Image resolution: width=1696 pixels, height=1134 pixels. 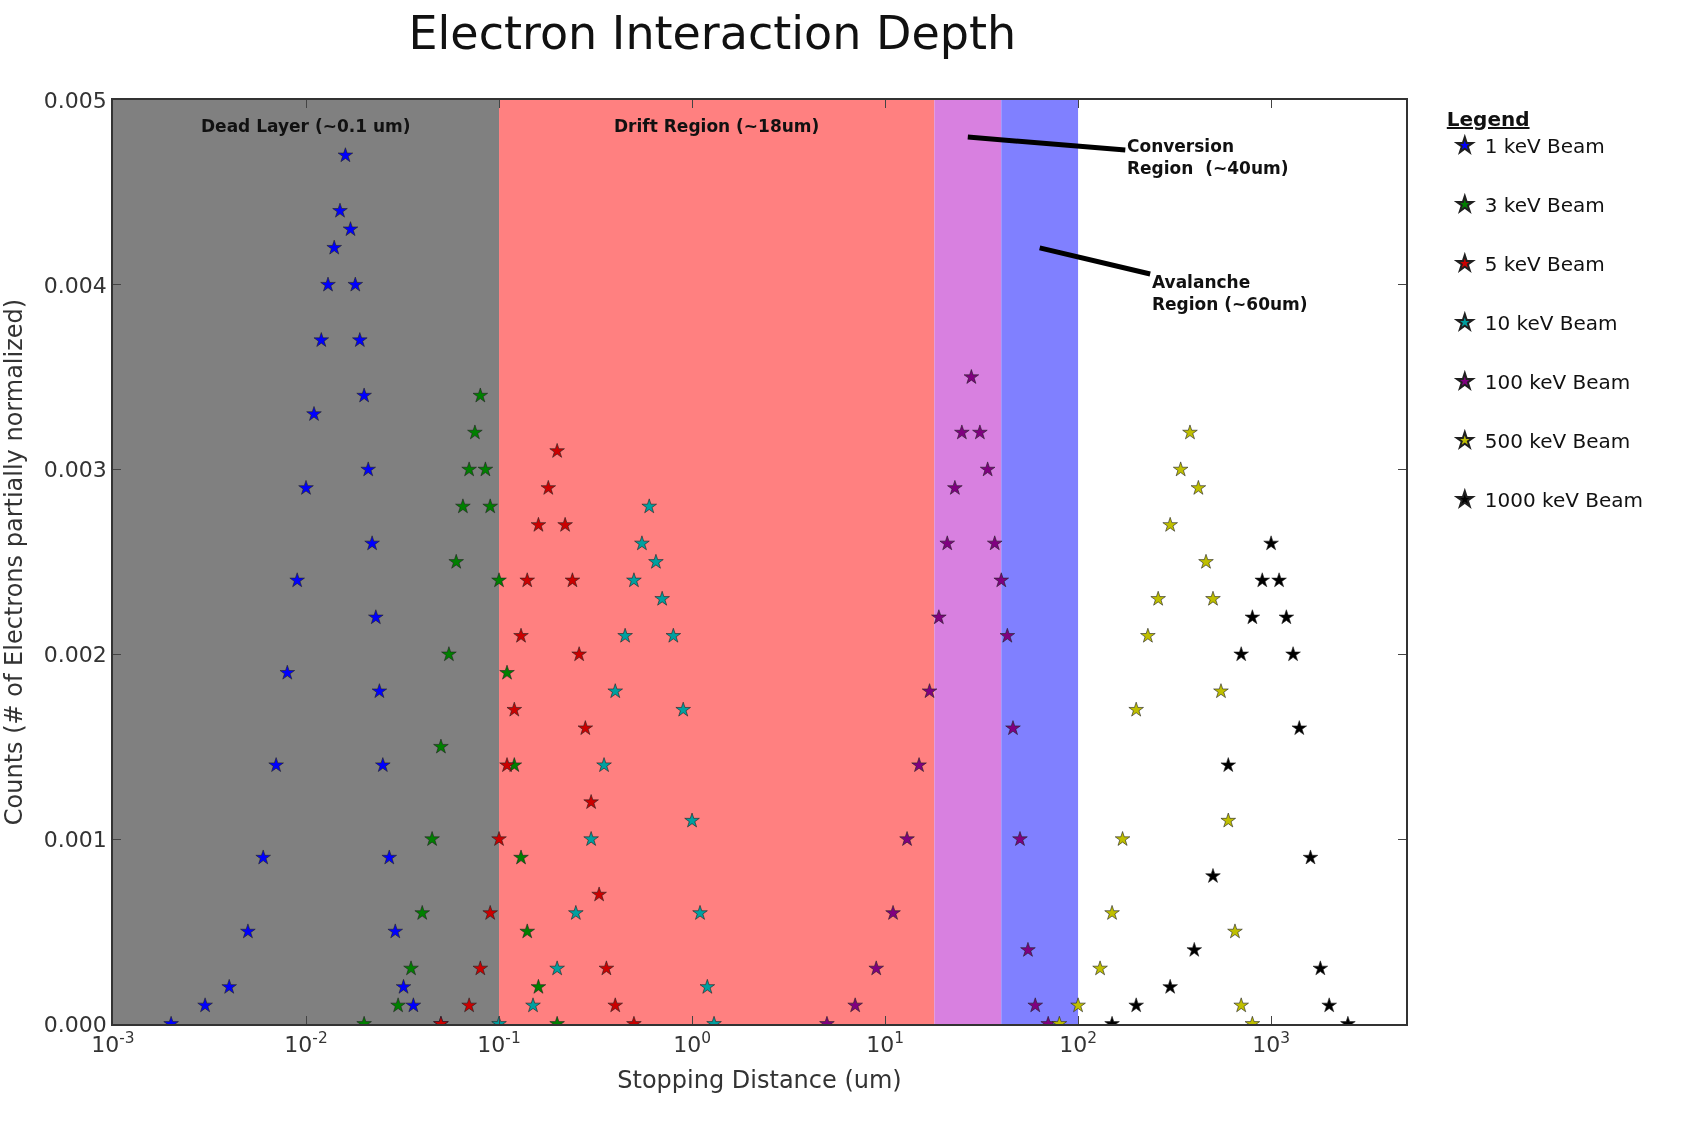 I want to click on y-tick-label: 0.004, so click(x=75, y=285).